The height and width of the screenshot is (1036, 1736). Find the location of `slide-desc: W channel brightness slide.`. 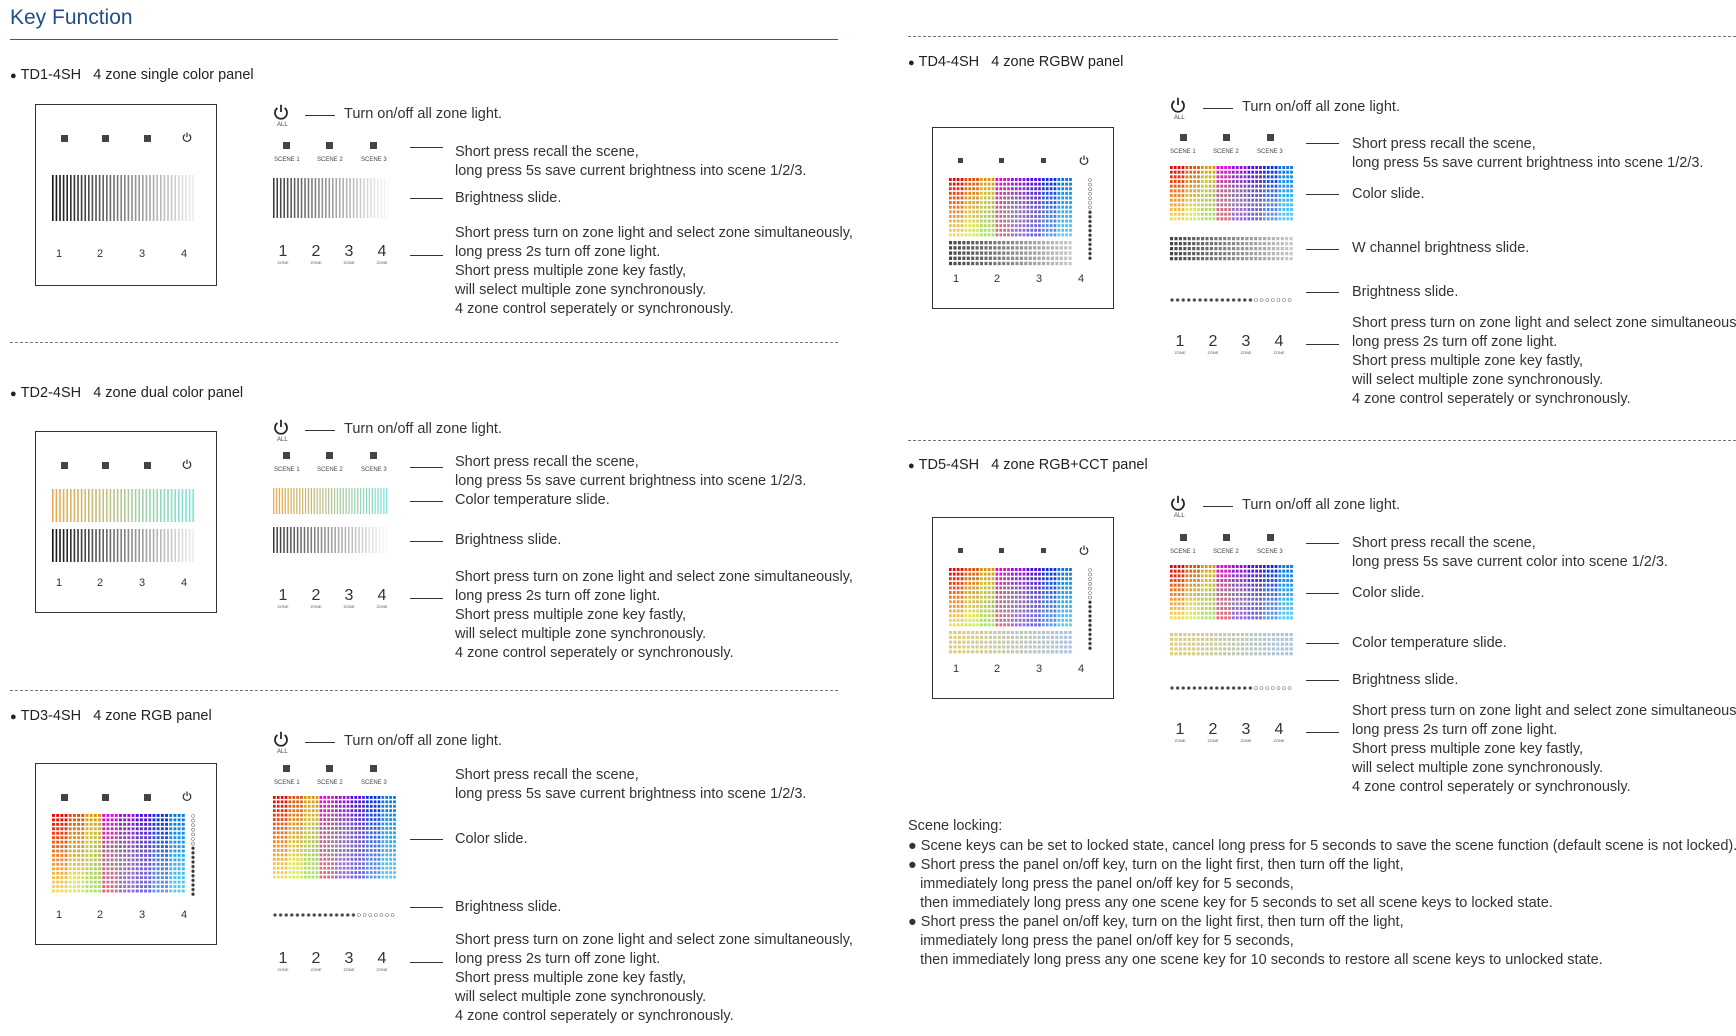

slide-desc: W channel brightness slide. is located at coordinates (1441, 248).